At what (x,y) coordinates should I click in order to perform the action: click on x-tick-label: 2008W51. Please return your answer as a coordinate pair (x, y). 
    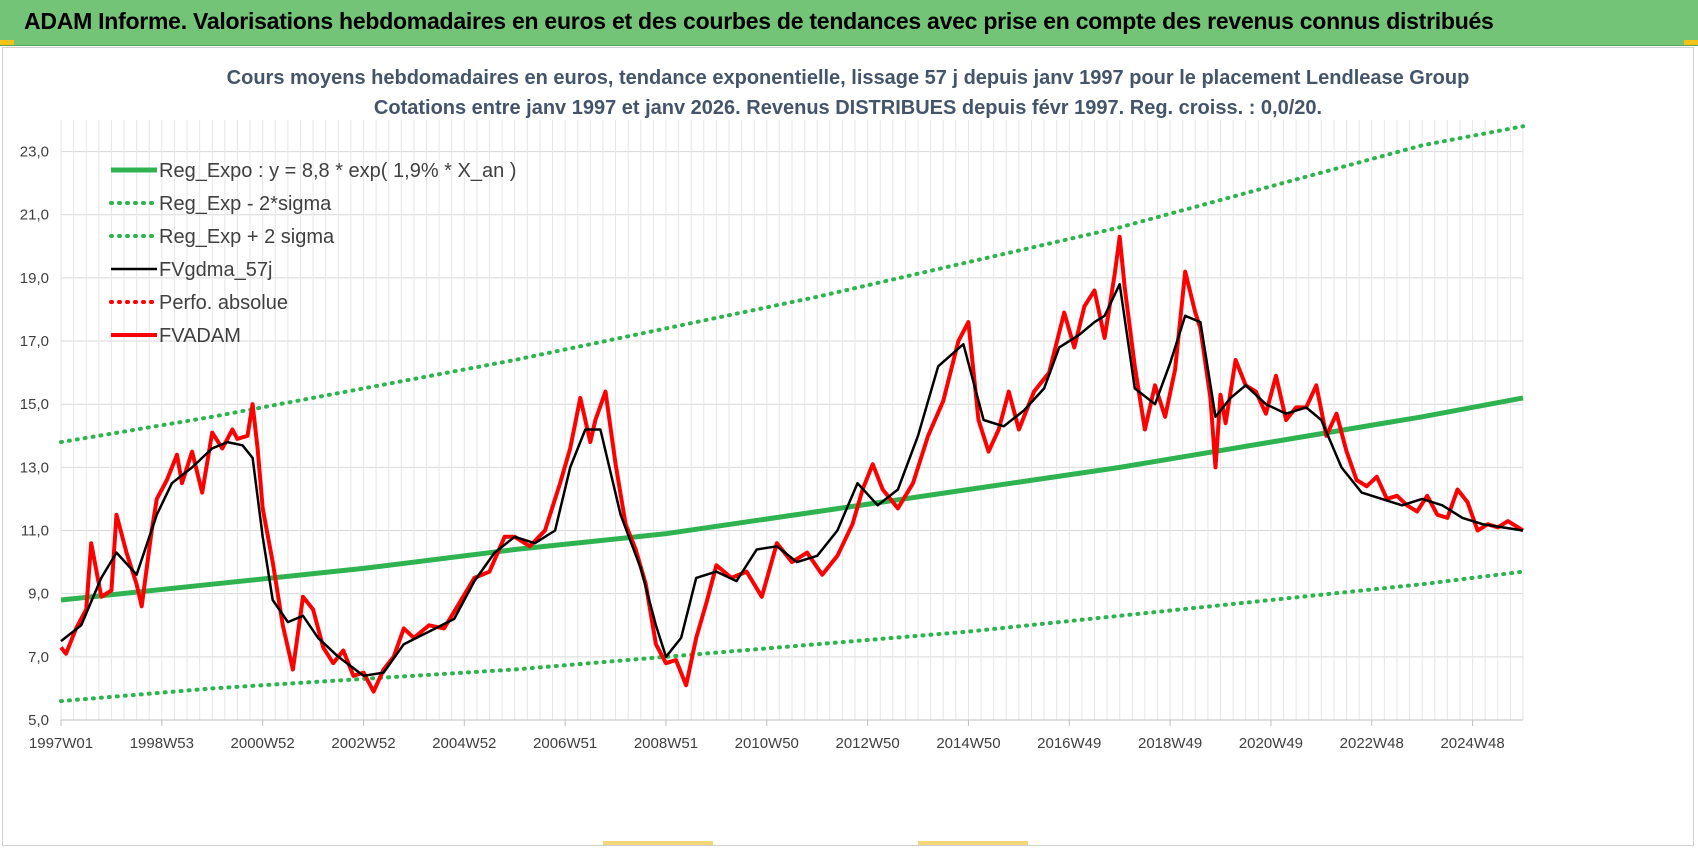
    Looking at the image, I should click on (666, 743).